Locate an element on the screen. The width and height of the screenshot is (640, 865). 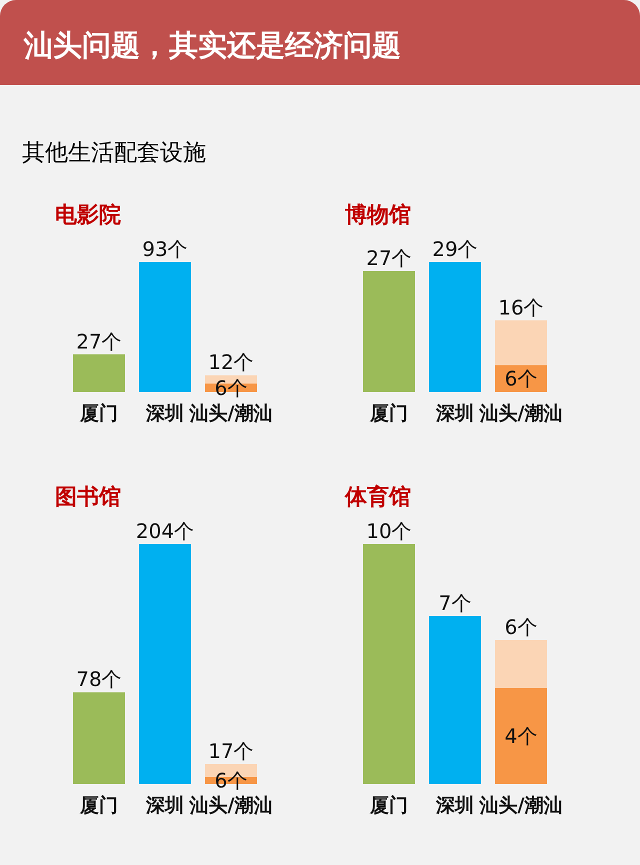
text: 其他生活配套设施 is located at coordinates (114, 153).